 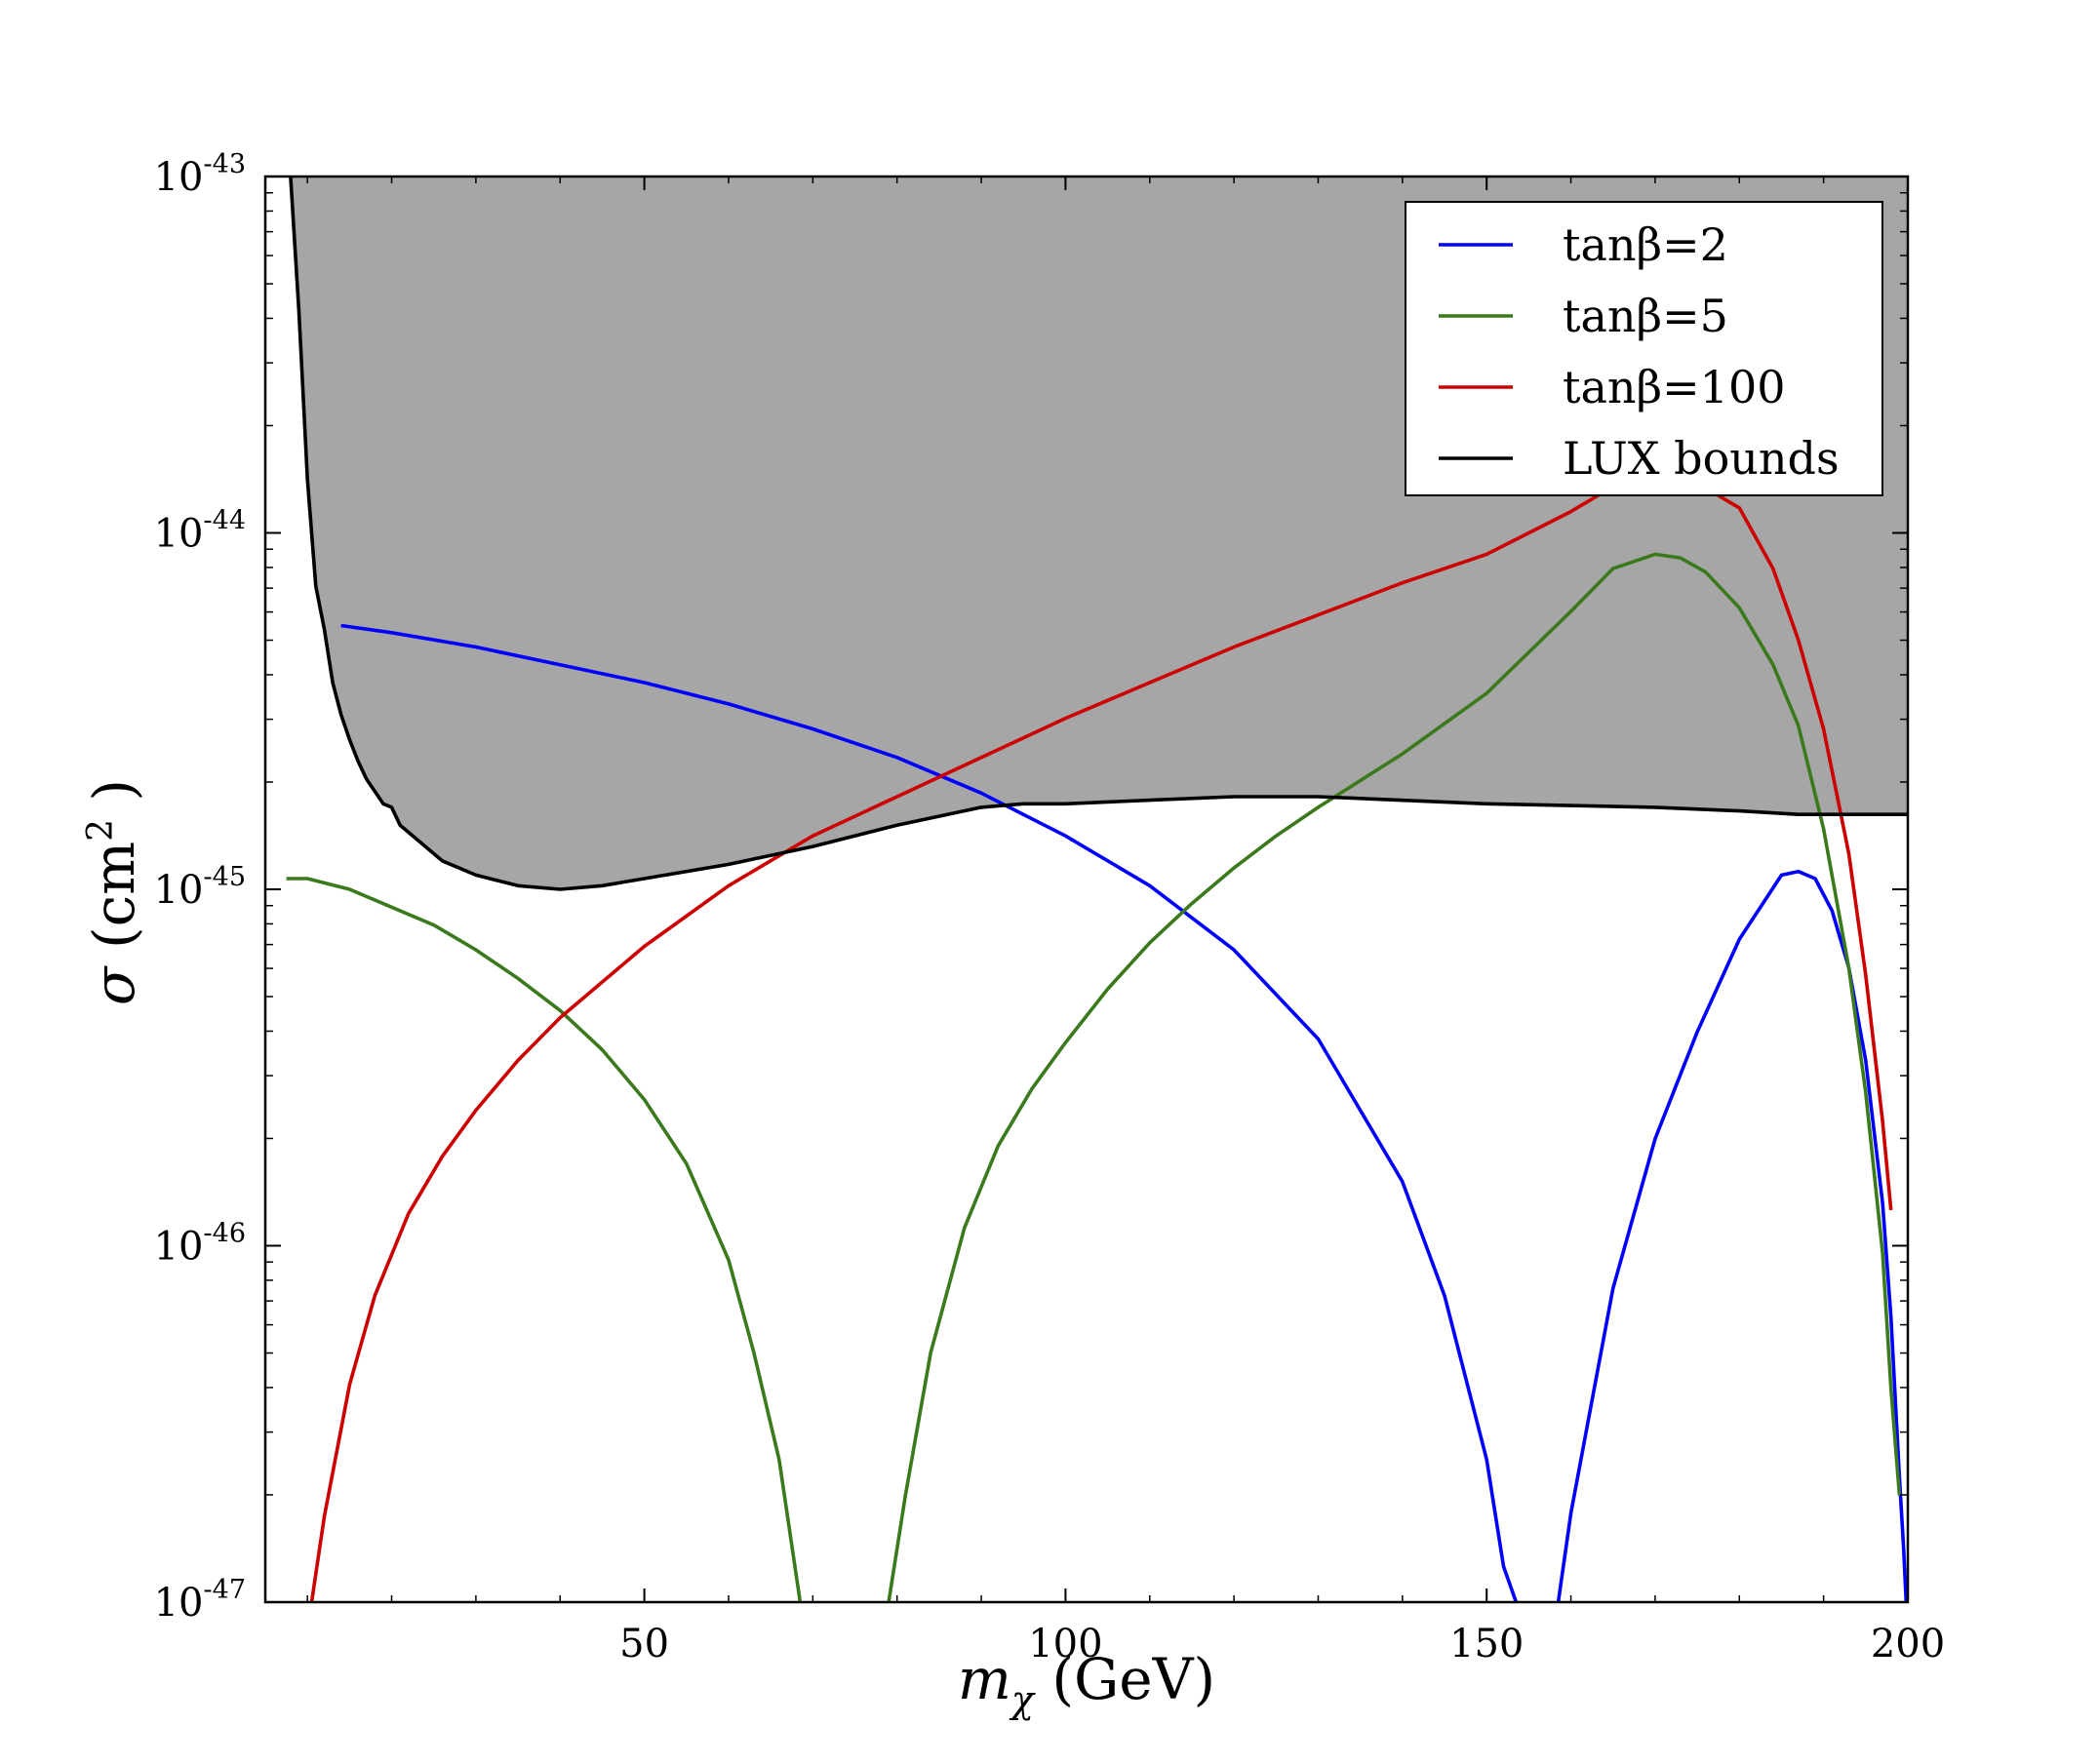 What do you see at coordinates (200, 1244) in the screenshot?
I see `y-tick-label--46: 10-46` at bounding box center [200, 1244].